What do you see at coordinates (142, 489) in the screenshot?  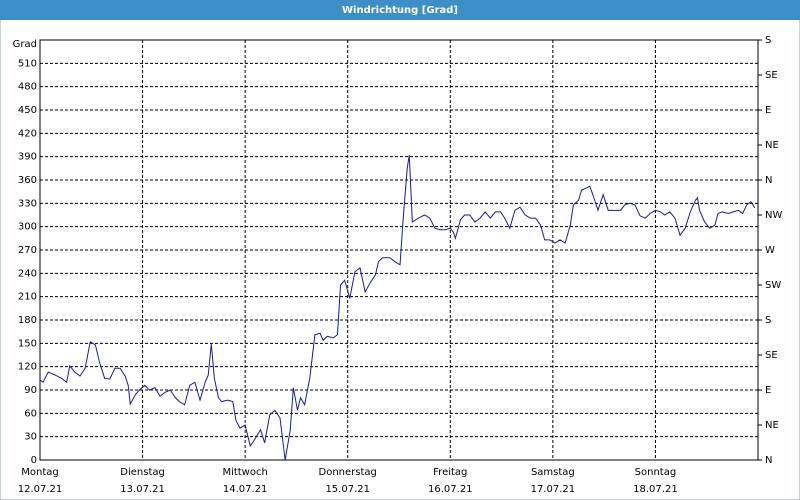 I see `x-tick-sublabel: 13.07.21` at bounding box center [142, 489].